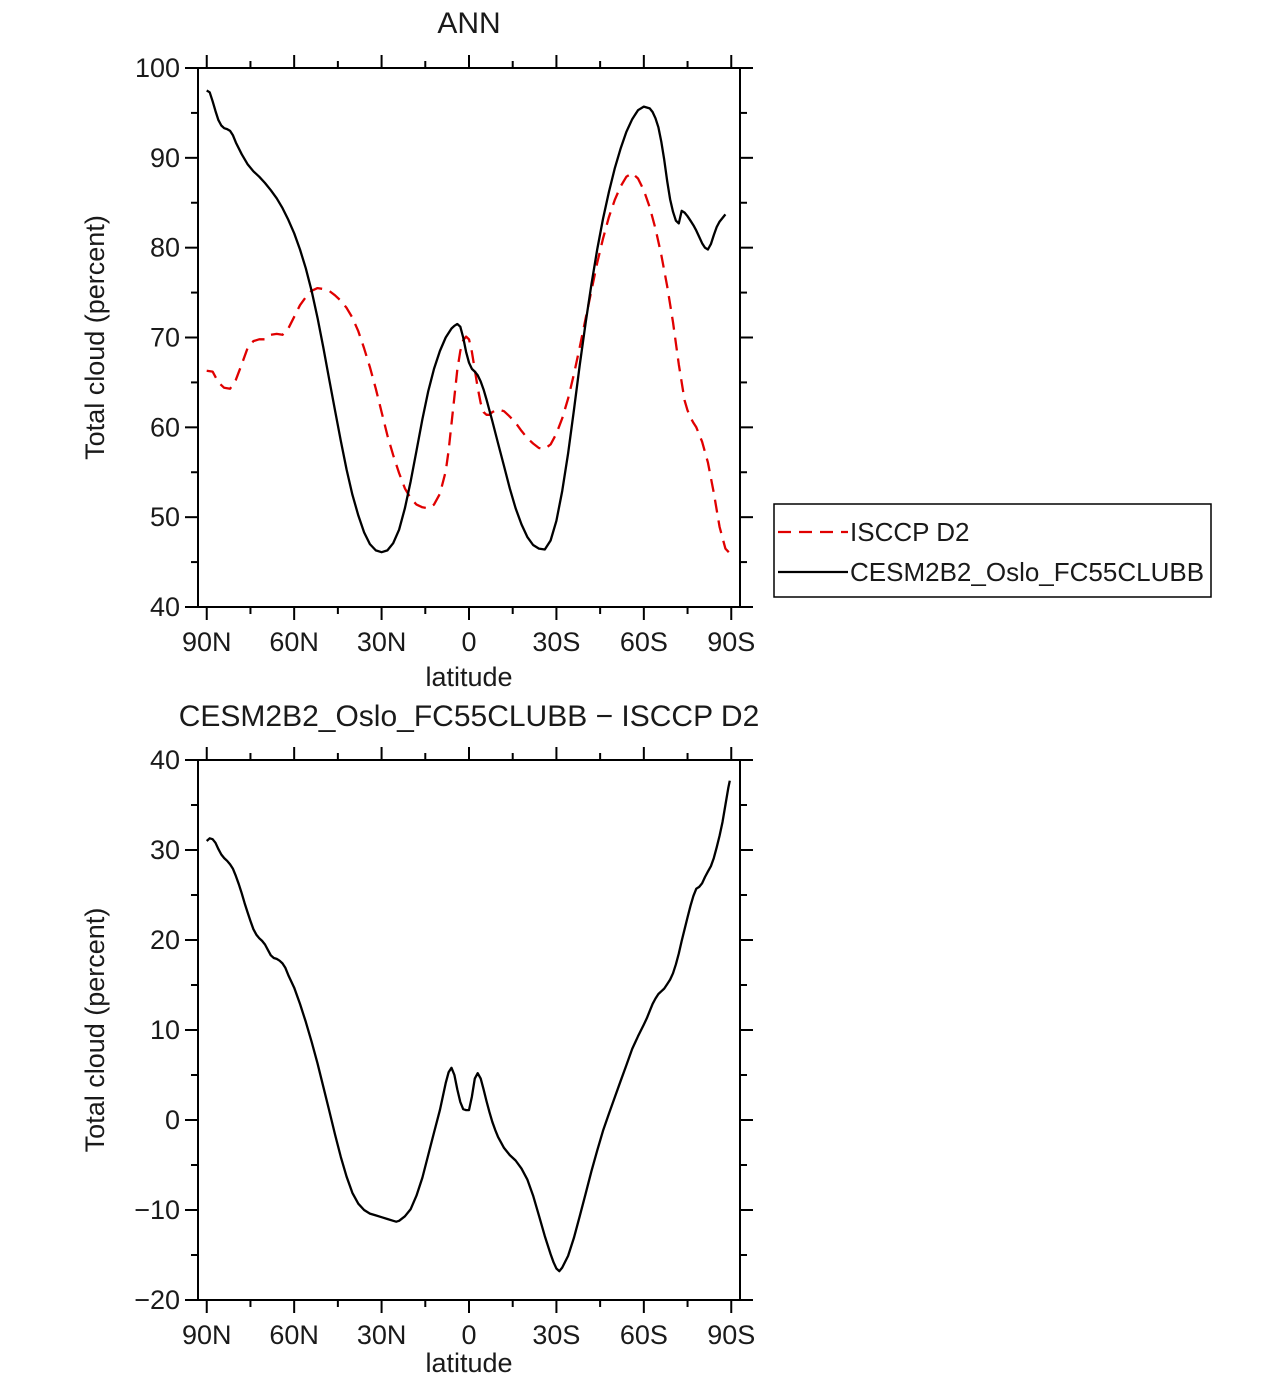 The width and height of the screenshot is (1285, 1390). Describe the element at coordinates (157, 1300) in the screenshot. I see `y-tick-label: −20` at that location.